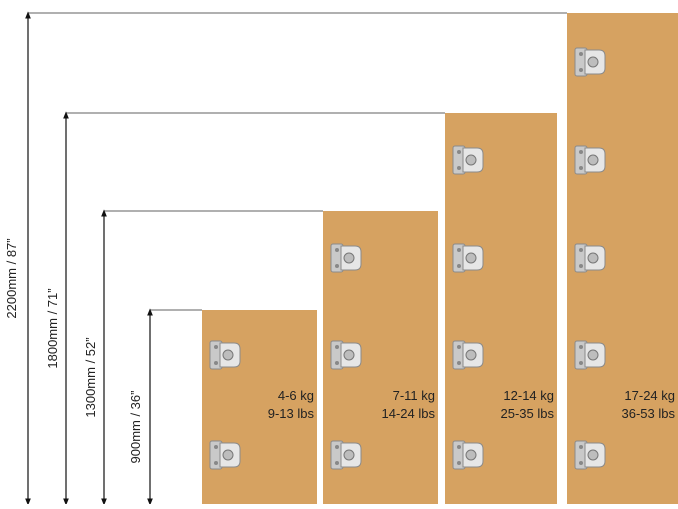  What do you see at coordinates (649, 395) in the screenshot?
I see `weight-kg: 17-24 kg` at bounding box center [649, 395].